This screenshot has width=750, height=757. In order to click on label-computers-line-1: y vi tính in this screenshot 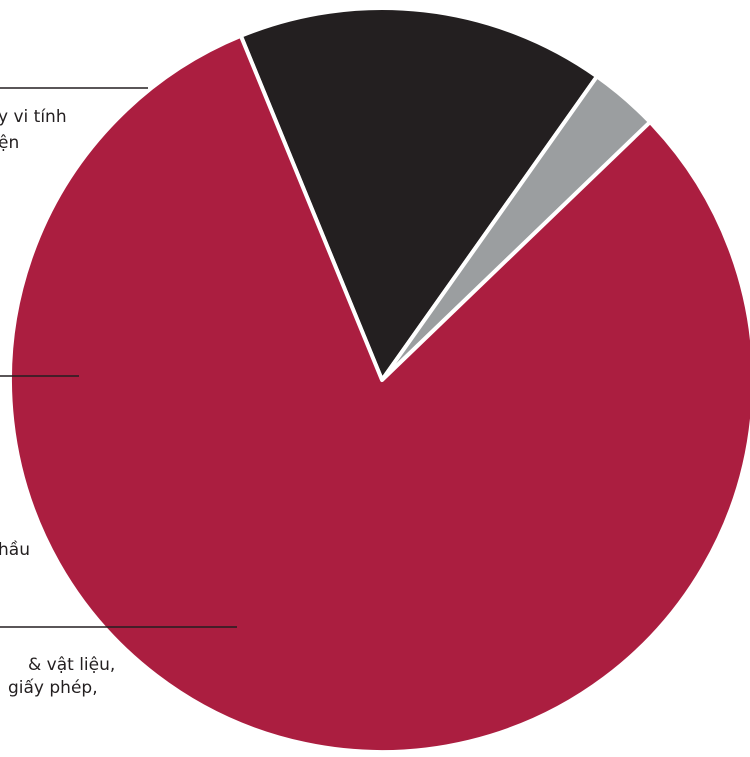, I will do `click(33, 117)`.